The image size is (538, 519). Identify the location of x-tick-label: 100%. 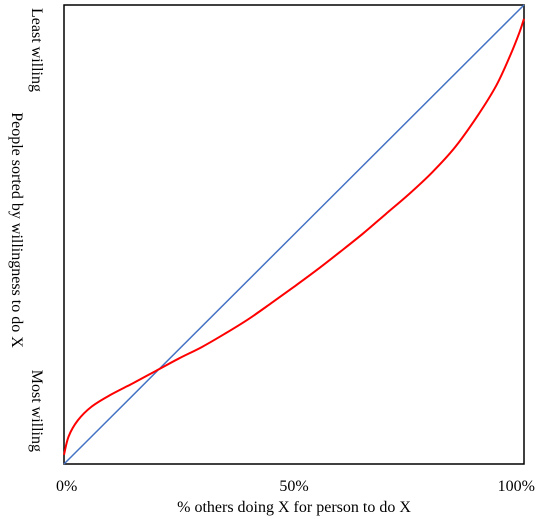
(516, 486).